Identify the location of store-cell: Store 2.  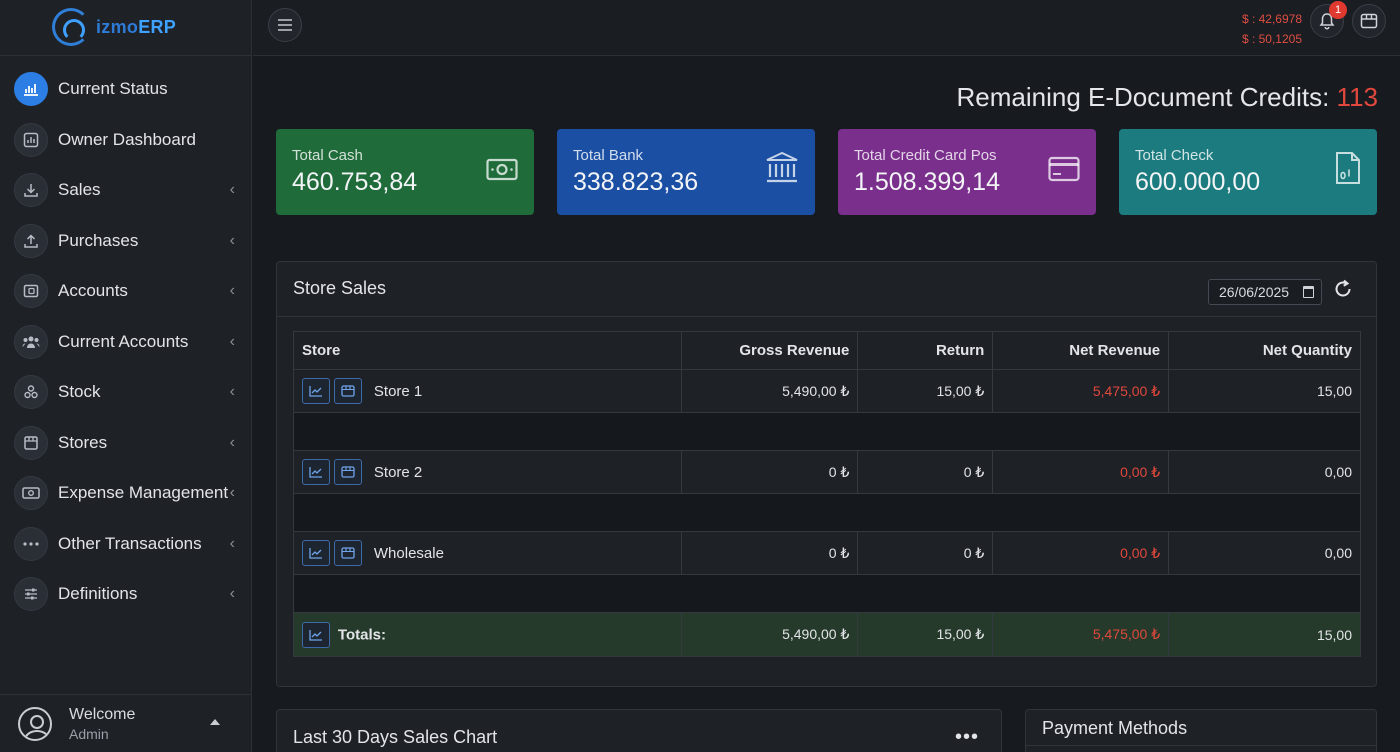
(487, 472).